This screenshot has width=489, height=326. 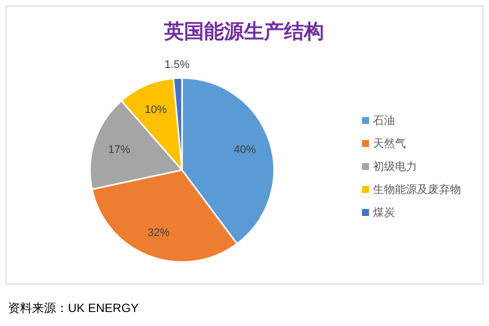 What do you see at coordinates (177, 65) in the screenshot?
I see `data-label: 1.5%` at bounding box center [177, 65].